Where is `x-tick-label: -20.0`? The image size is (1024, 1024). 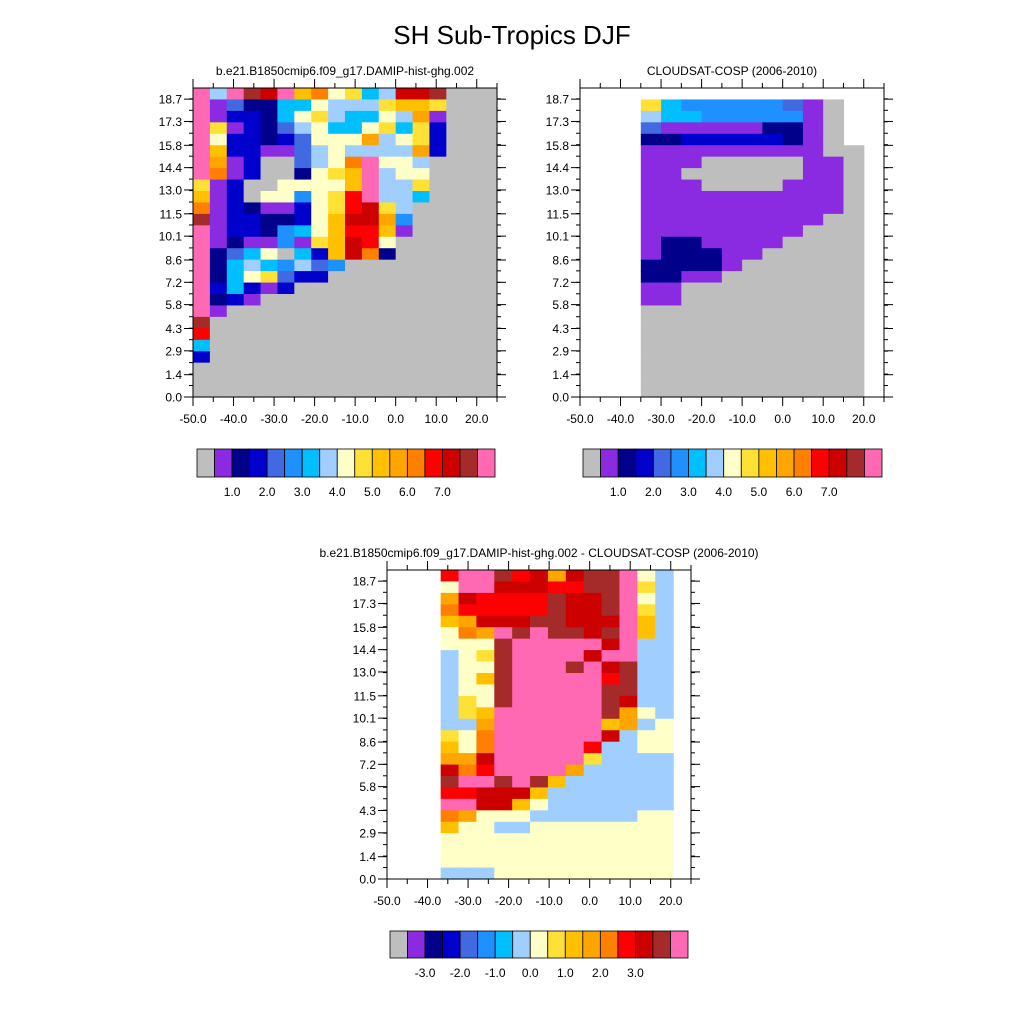
x-tick-label: -20.0 is located at coordinates (509, 901).